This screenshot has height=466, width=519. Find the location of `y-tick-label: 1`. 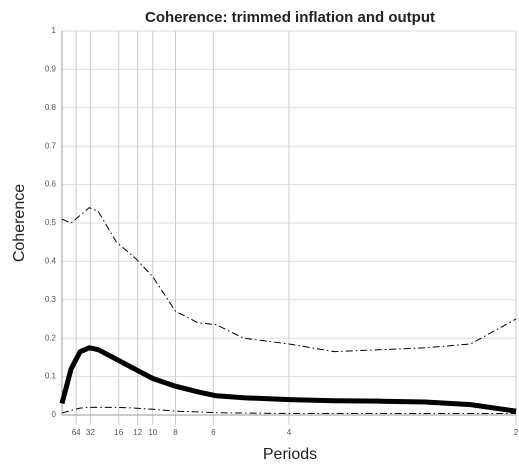

y-tick-label: 1 is located at coordinates (54, 30).